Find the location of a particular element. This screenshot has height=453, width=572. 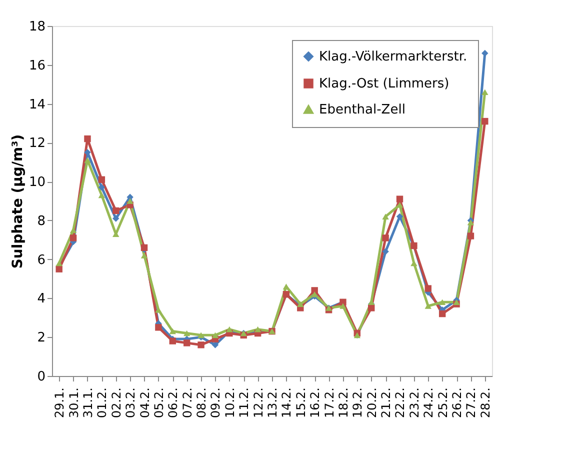

x-tick-label: 06.2. is located at coordinates (173, 403).